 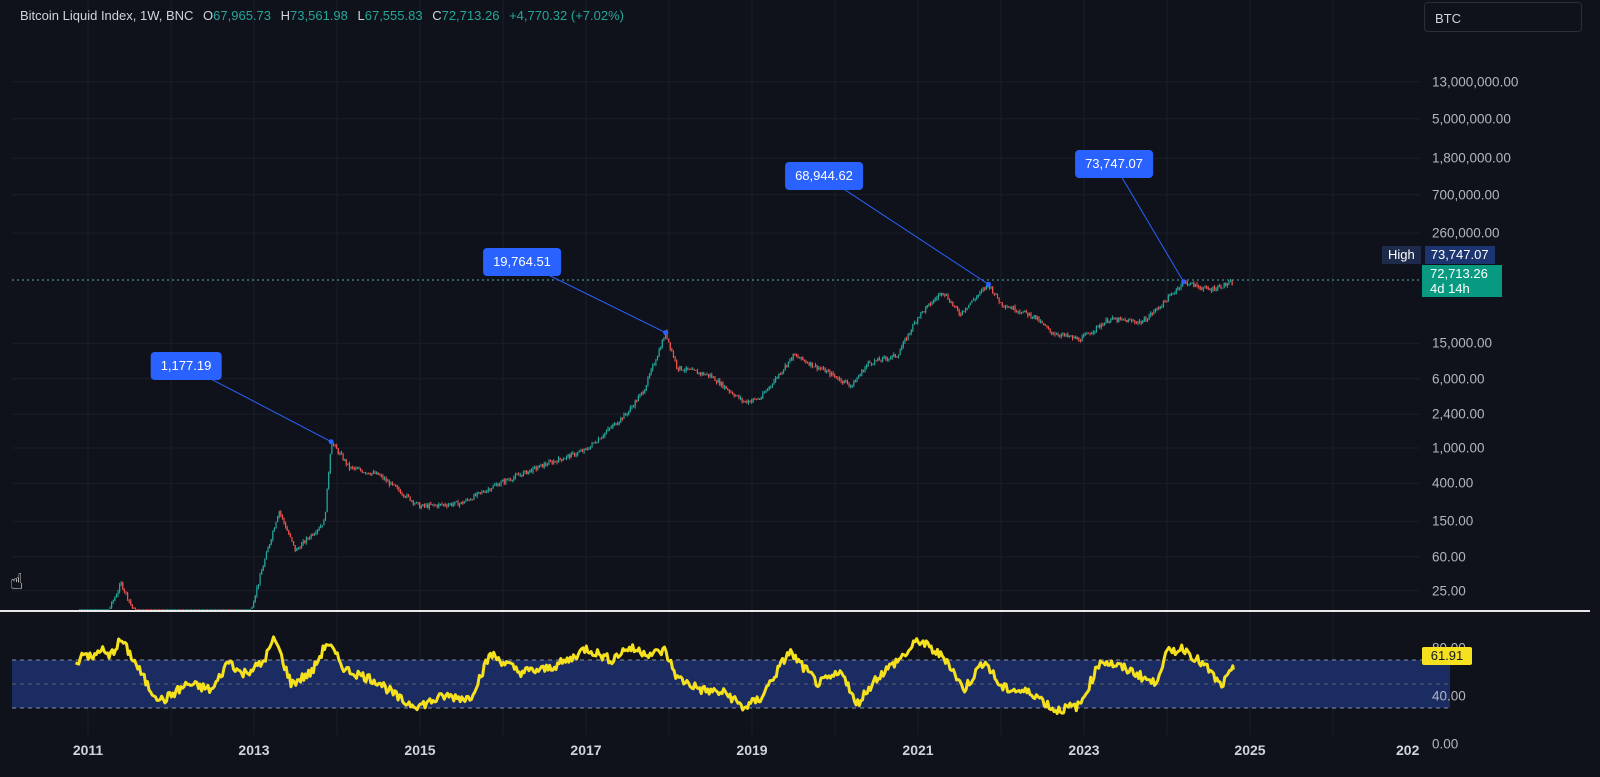 I want to click on low-value: 67,555.83, so click(x=393, y=15).